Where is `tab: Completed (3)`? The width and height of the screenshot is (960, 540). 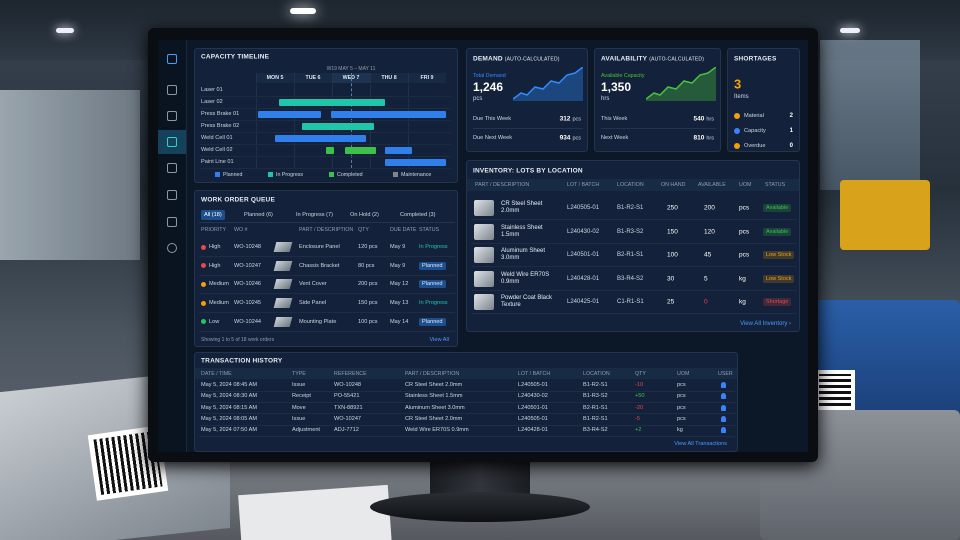 tab: Completed (3) is located at coordinates (418, 215).